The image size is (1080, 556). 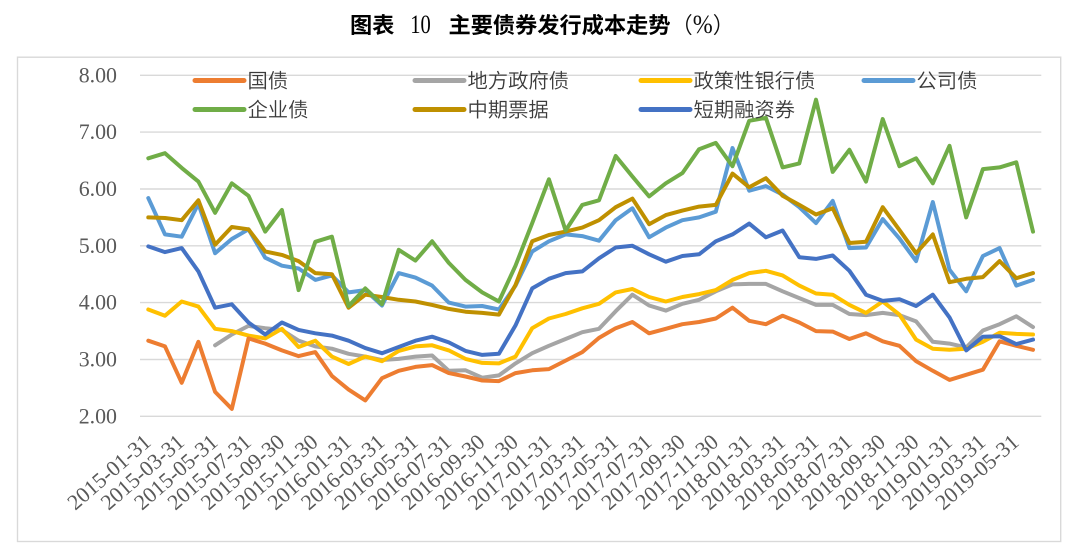 What do you see at coordinates (98, 188) in the screenshot?
I see `svg-text: 6.00` at bounding box center [98, 188].